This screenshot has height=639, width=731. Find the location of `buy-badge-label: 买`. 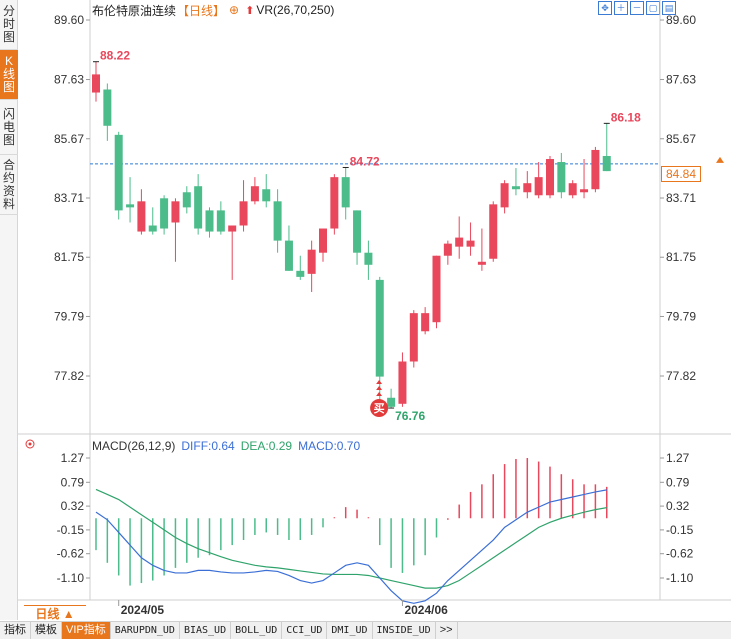

buy-badge-label: 买 is located at coordinates (379, 408).